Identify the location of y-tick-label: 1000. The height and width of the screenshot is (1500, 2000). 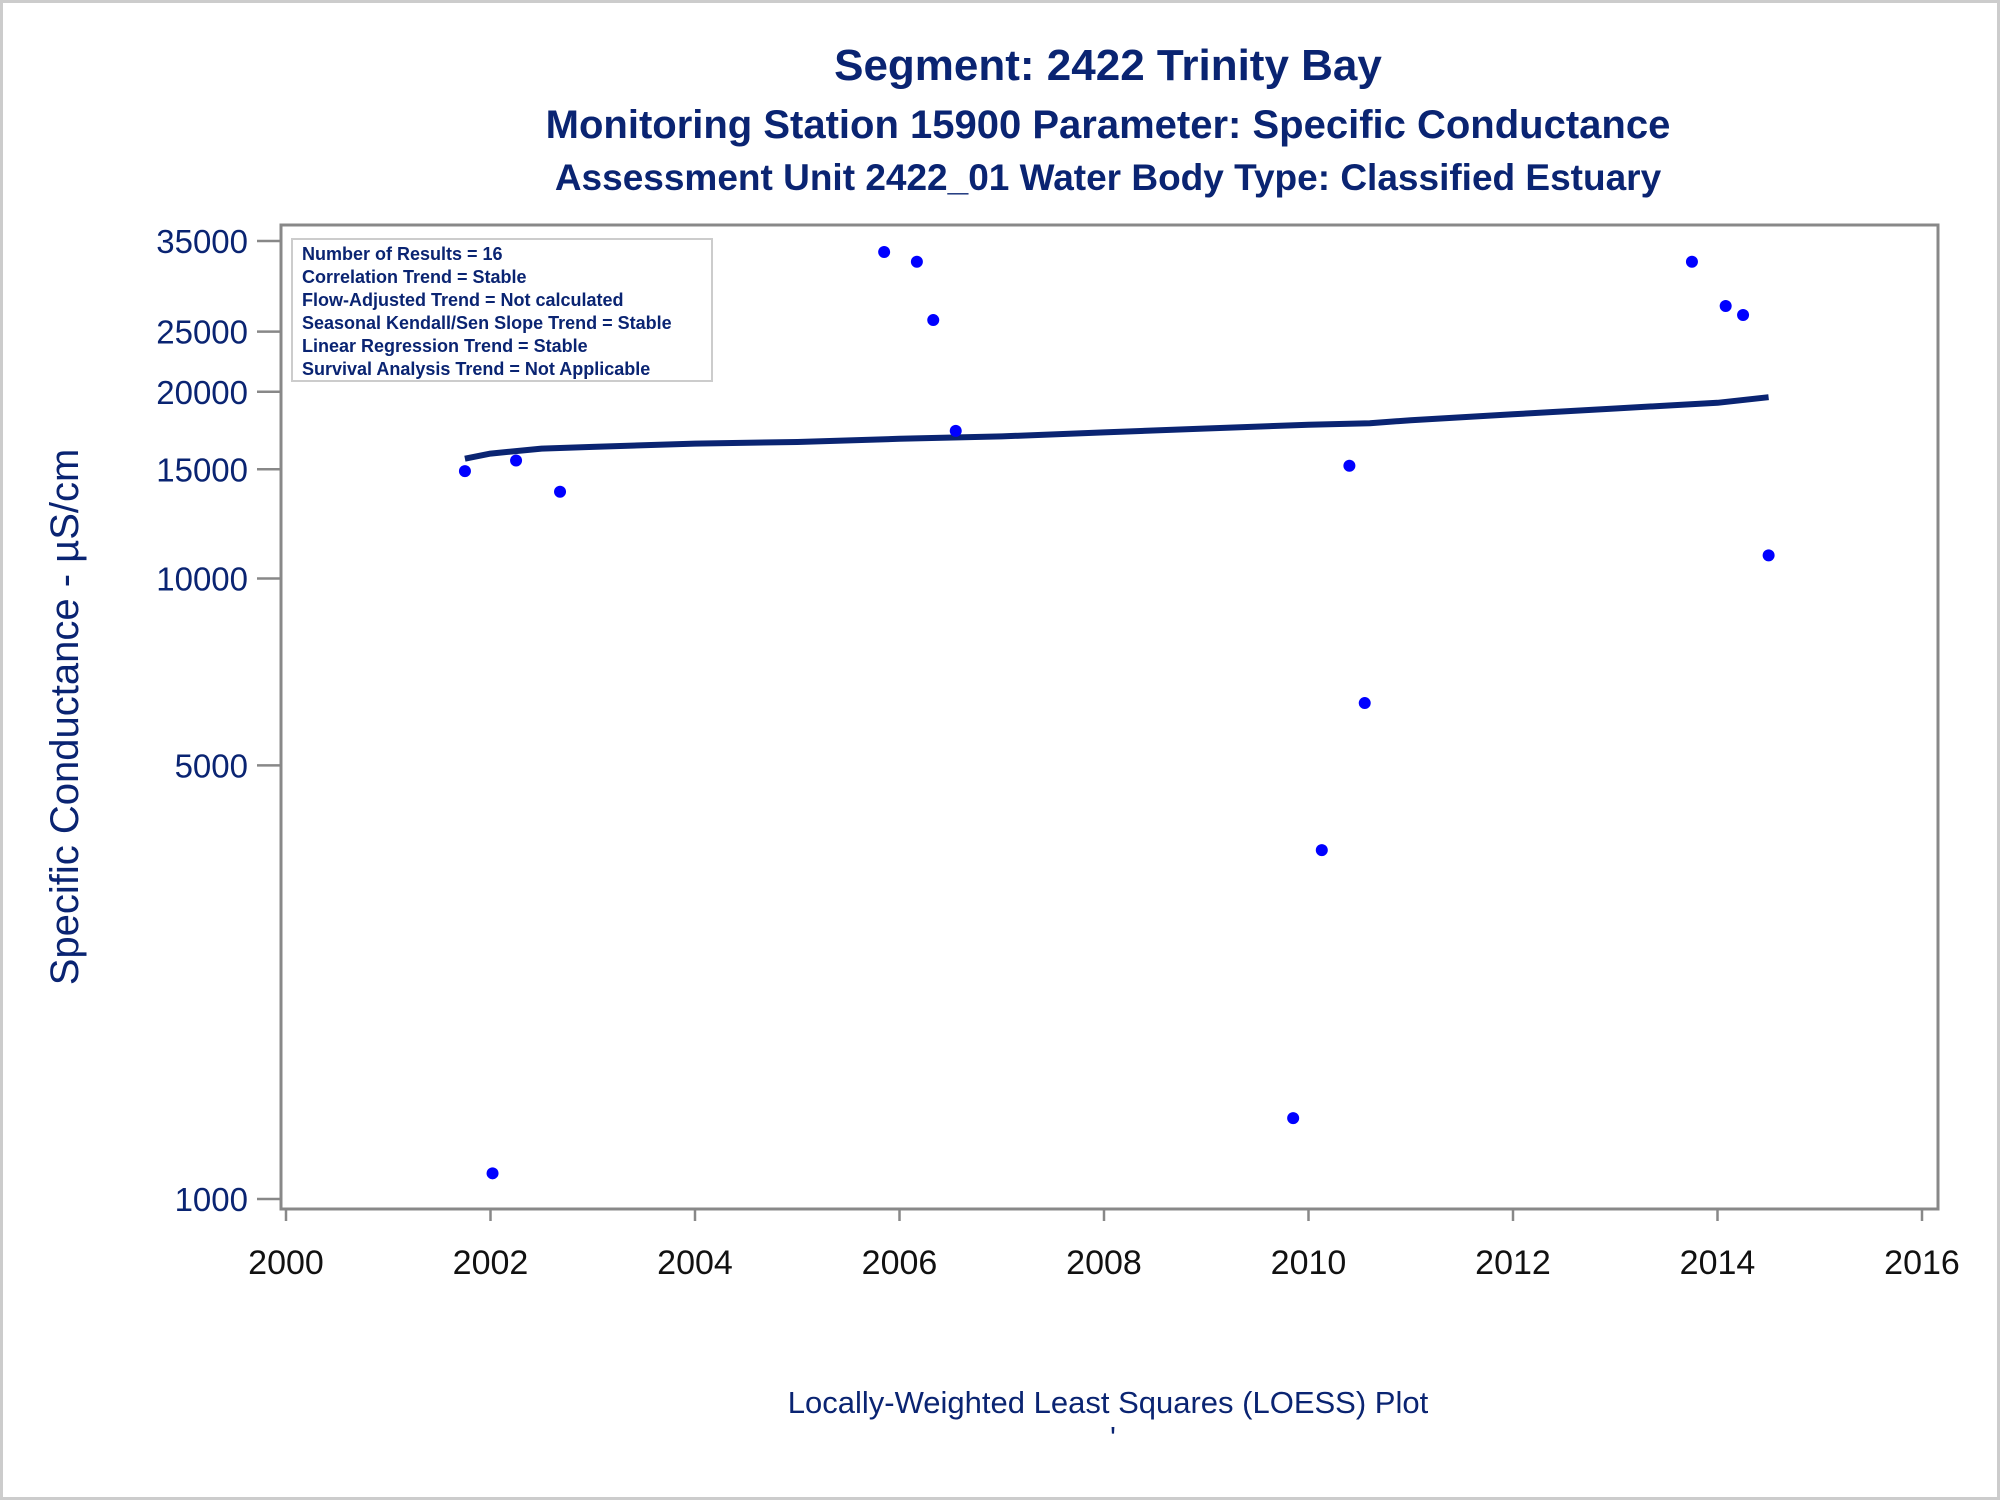
(211, 1199).